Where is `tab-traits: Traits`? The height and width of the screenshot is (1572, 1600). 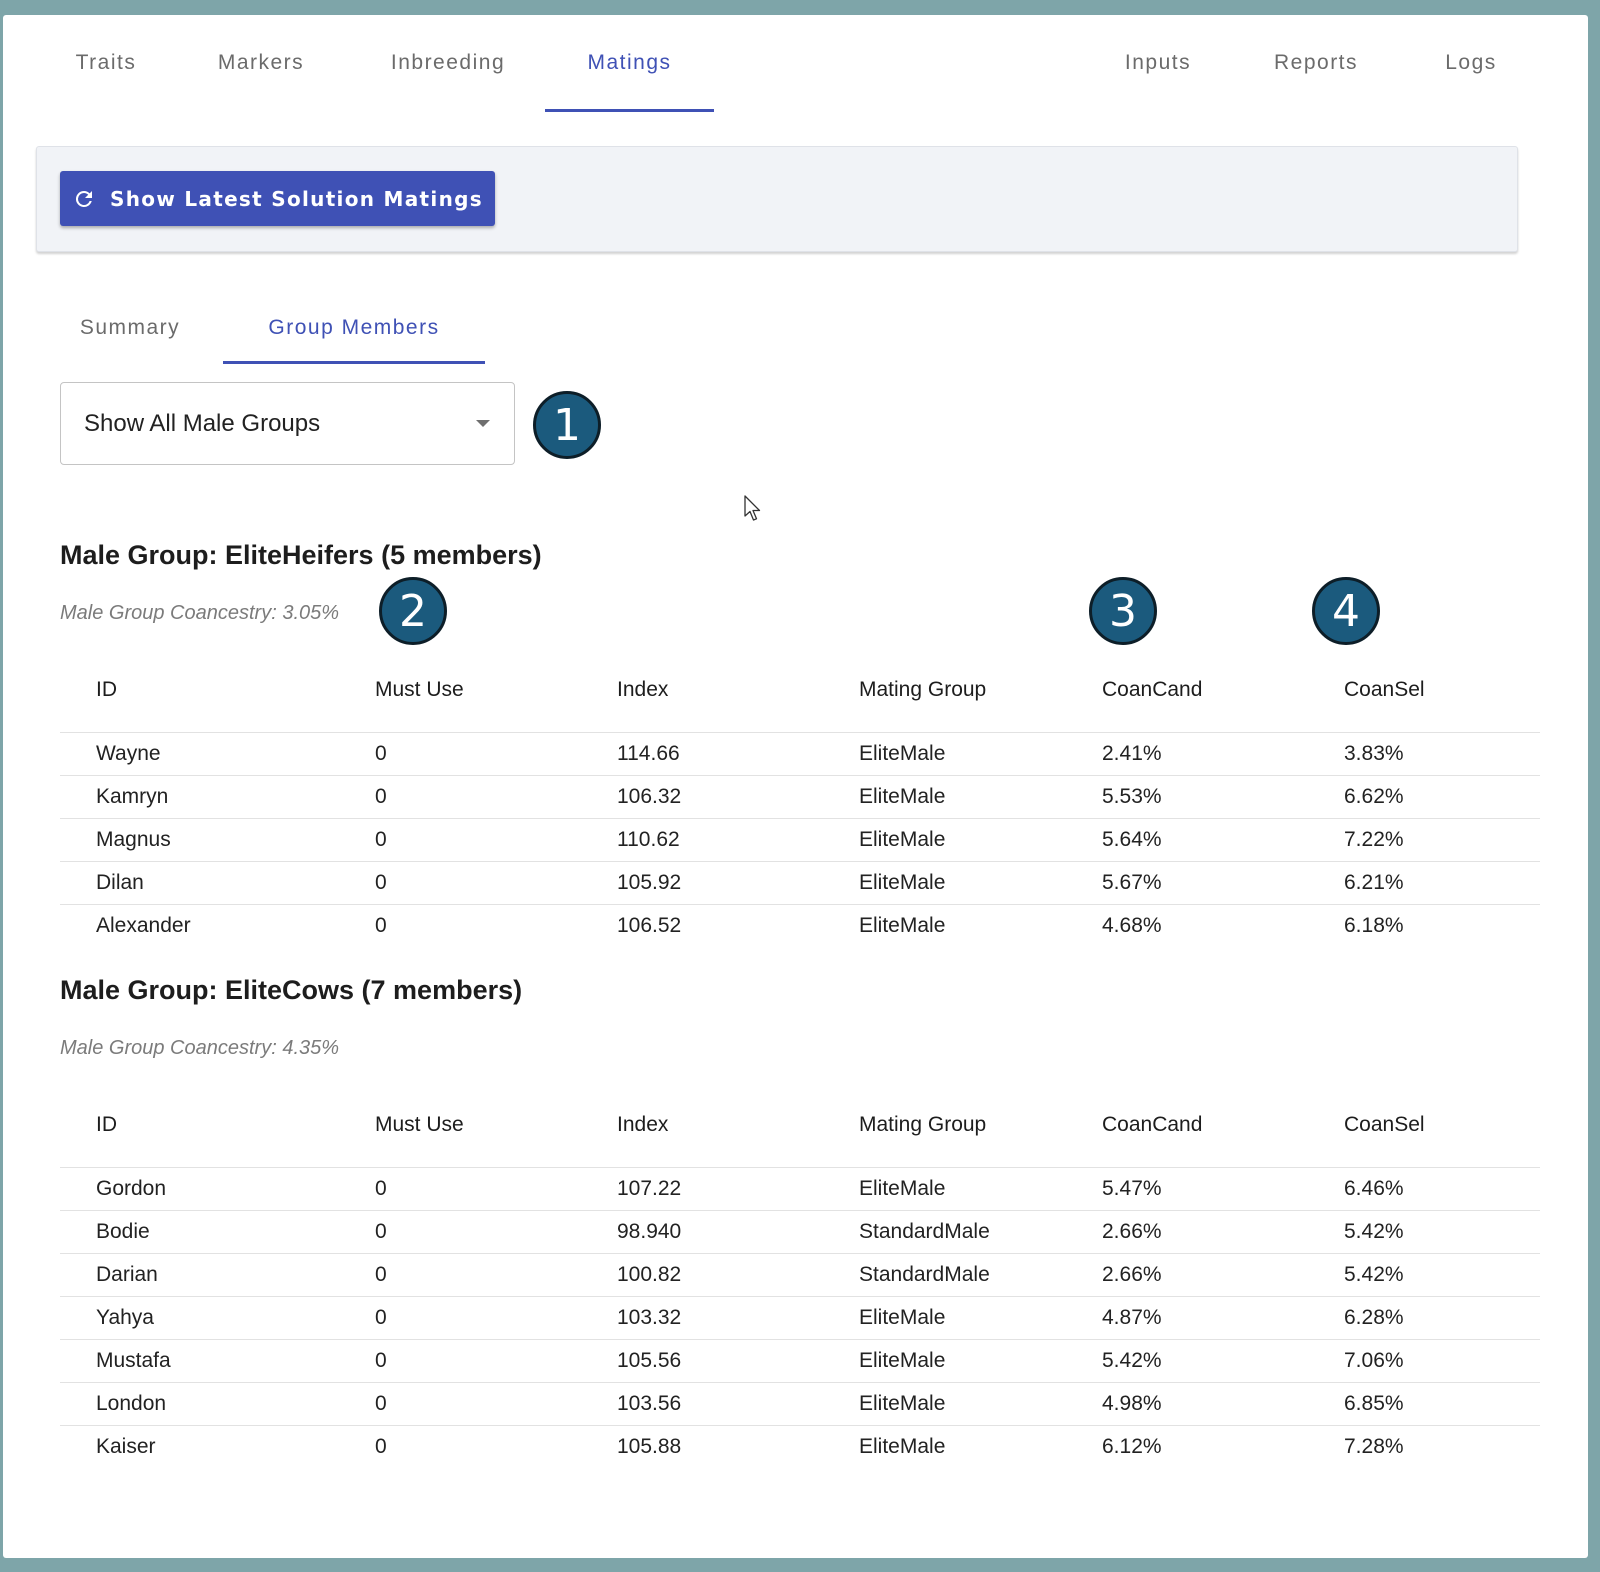 tab-traits: Traits is located at coordinates (106, 62).